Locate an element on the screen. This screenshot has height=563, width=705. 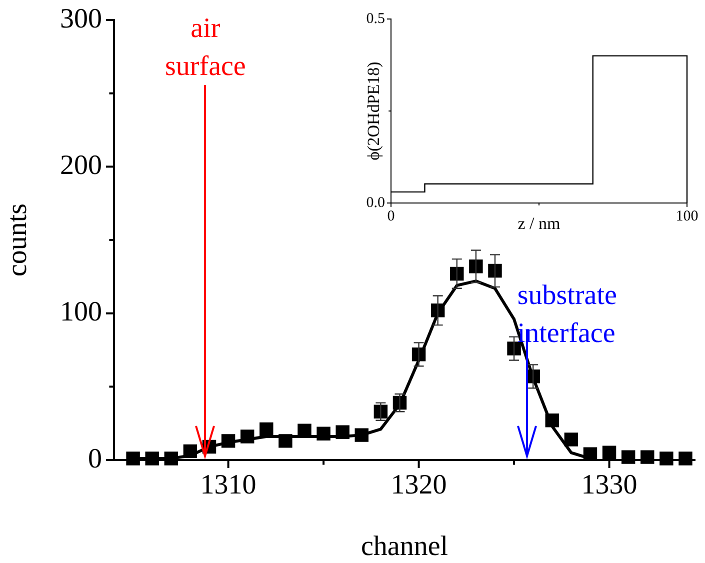
x-axis-title: z / nm is located at coordinates (539, 223).